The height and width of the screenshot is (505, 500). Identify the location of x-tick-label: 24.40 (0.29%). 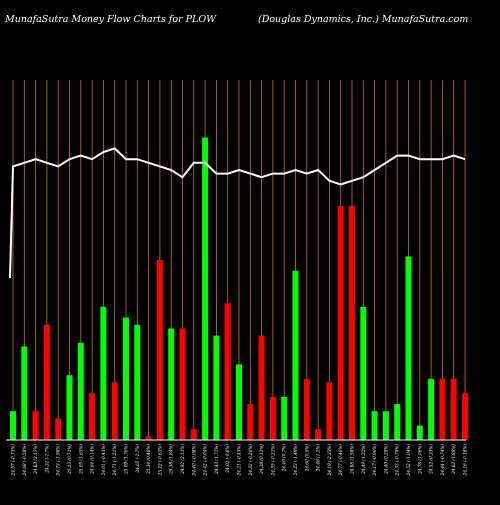
(385, 459).